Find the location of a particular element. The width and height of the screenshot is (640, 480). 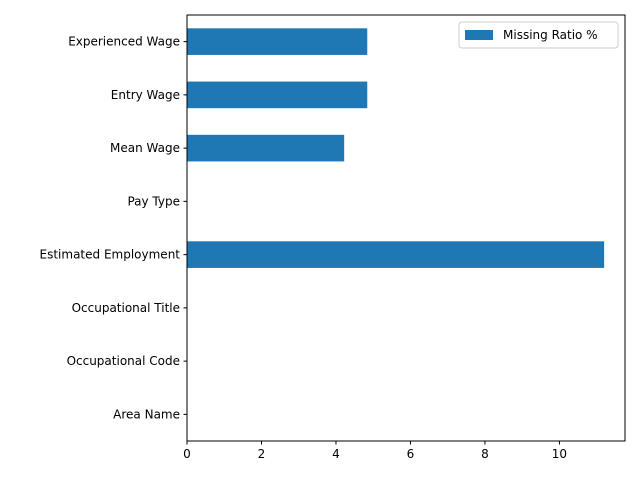

x-tick-label: 8 is located at coordinates (485, 454).